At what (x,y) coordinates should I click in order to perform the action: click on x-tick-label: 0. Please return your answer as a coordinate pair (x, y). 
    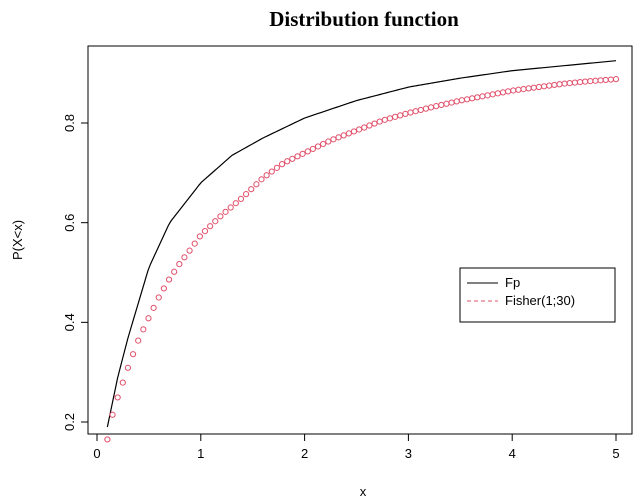
    Looking at the image, I should click on (96, 453).